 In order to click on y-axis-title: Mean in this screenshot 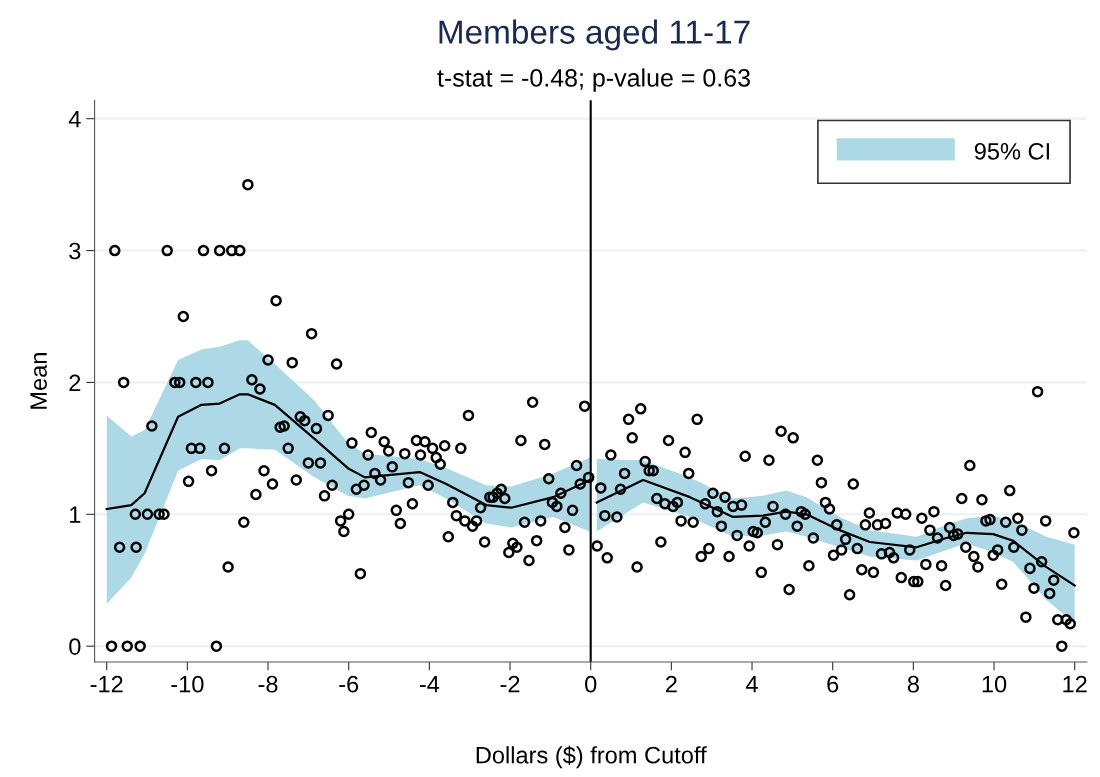, I will do `click(38, 381)`.